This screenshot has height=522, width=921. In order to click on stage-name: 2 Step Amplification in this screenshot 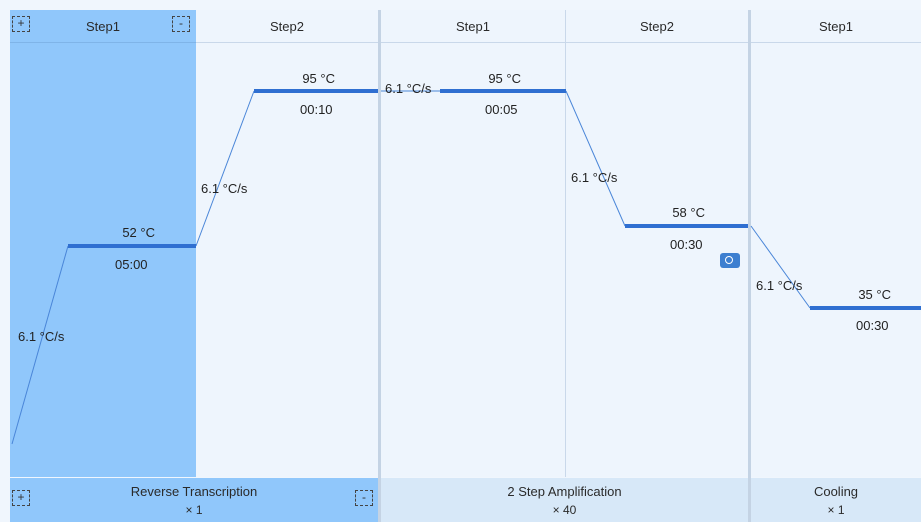, I will do `click(564, 491)`.